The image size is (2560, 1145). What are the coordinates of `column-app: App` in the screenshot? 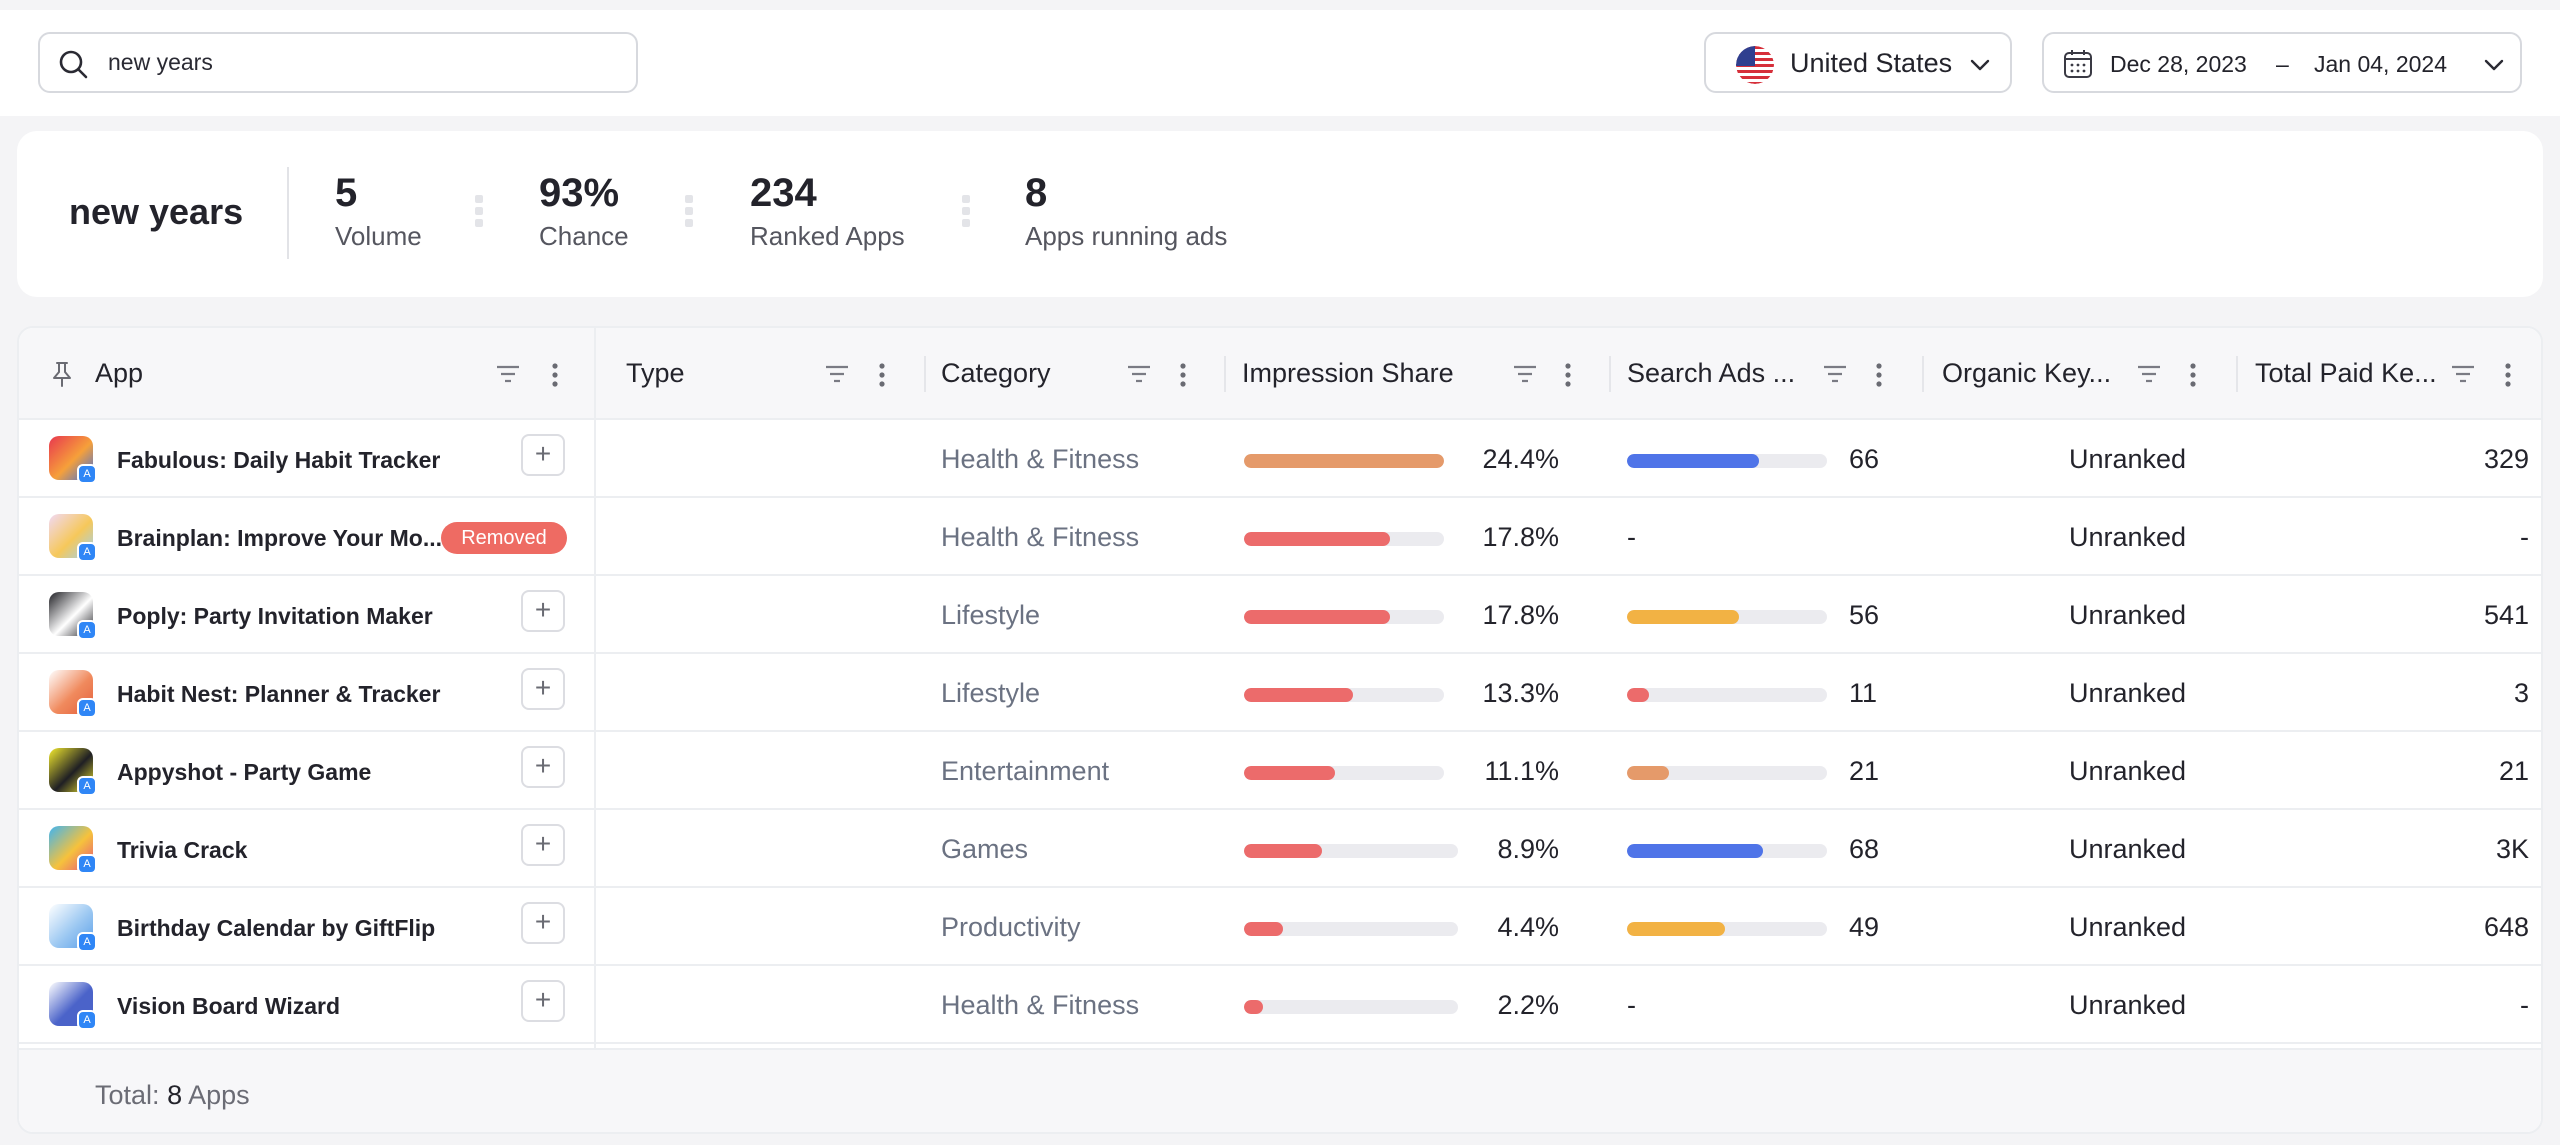 It's located at (307, 374).